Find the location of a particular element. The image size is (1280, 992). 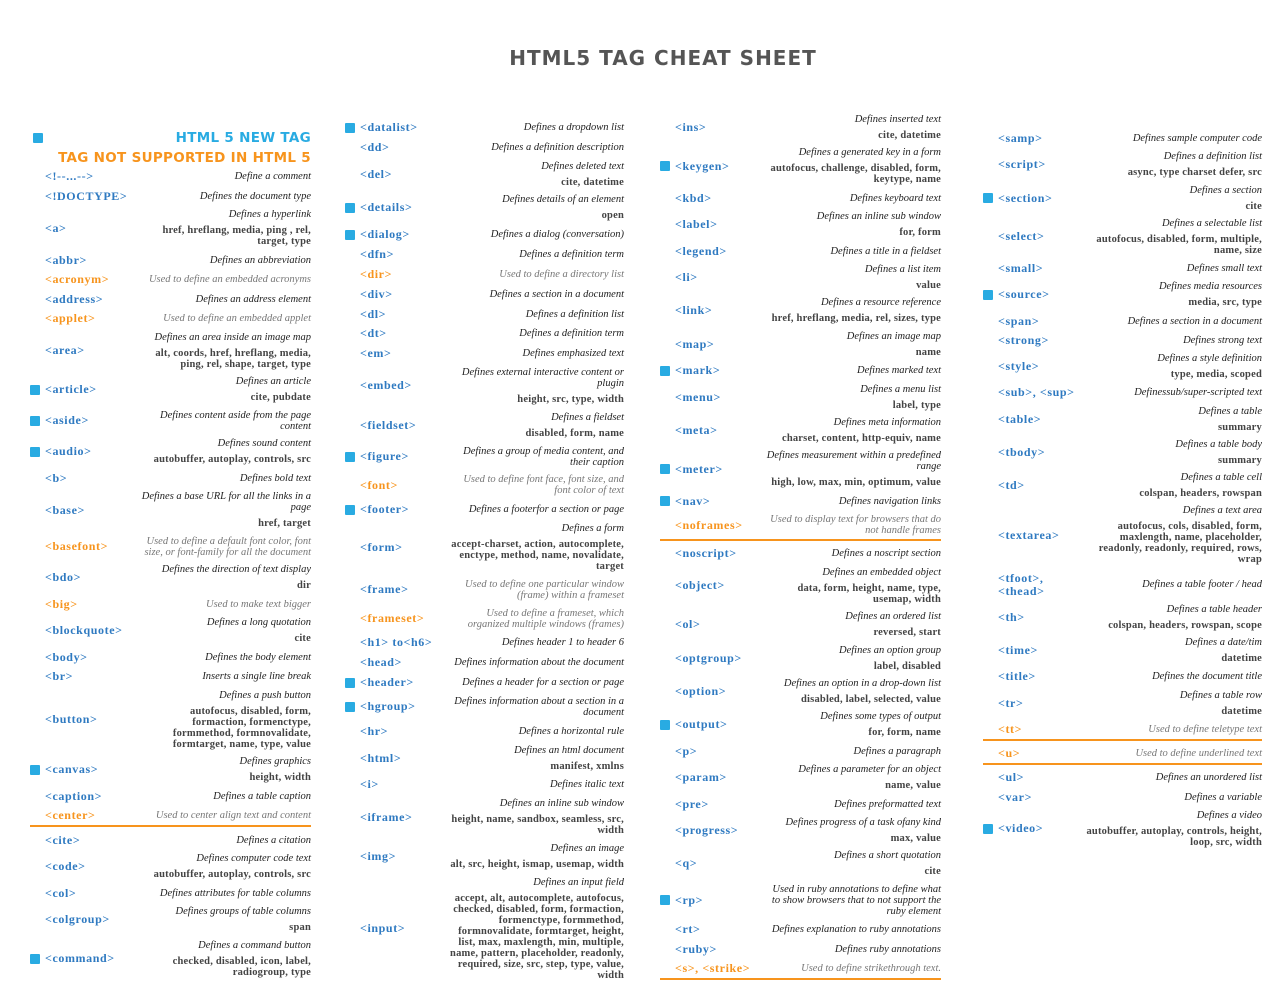

tag-description: Defines an image map is located at coordinates (893, 336).